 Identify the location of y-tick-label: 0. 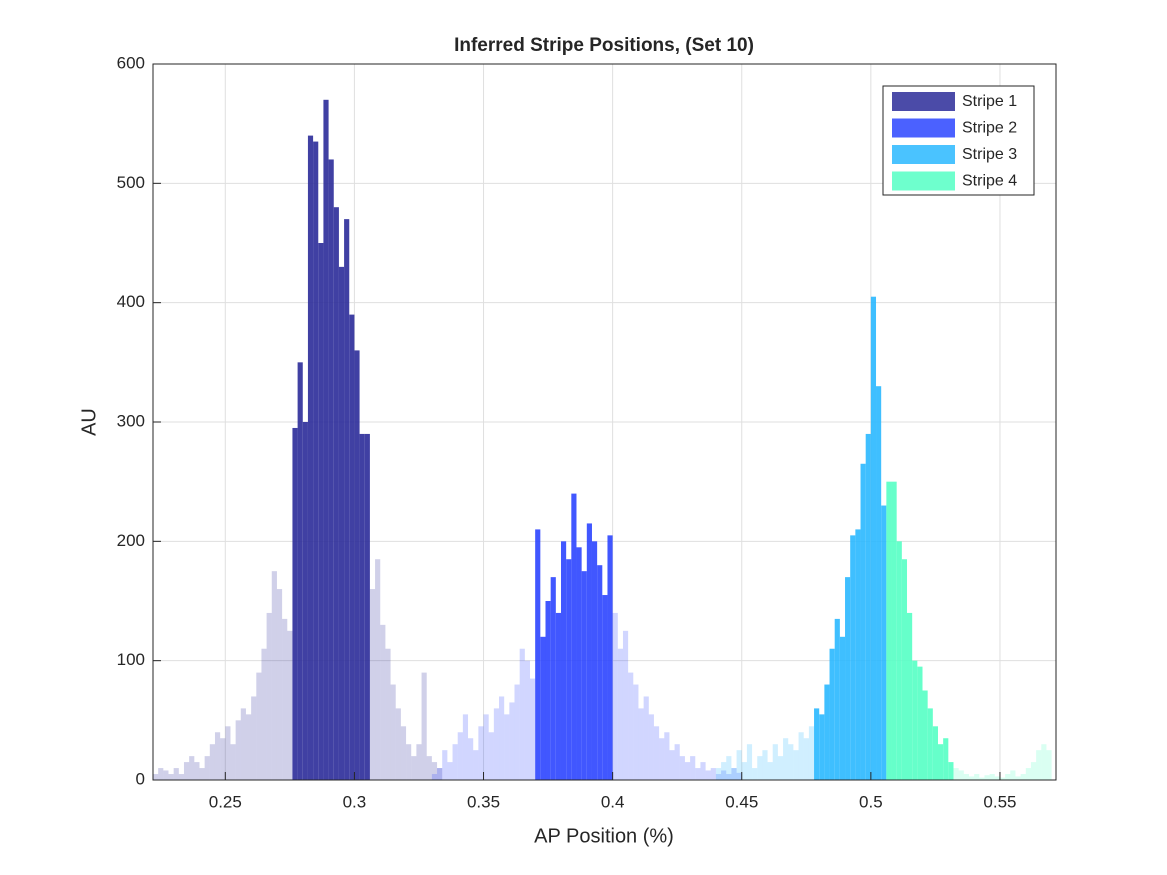
(140, 778).